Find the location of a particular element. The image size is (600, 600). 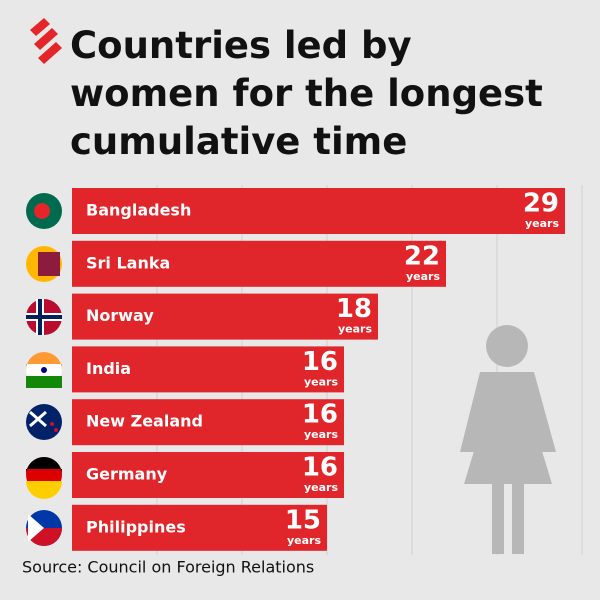

category-label: Norway is located at coordinates (120, 315).